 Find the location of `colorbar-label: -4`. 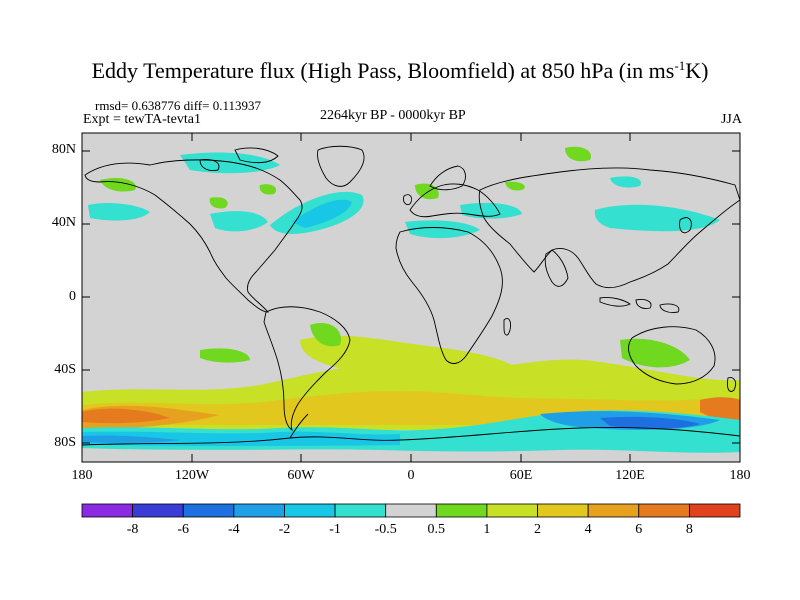

colorbar-label: -4 is located at coordinates (234, 529).